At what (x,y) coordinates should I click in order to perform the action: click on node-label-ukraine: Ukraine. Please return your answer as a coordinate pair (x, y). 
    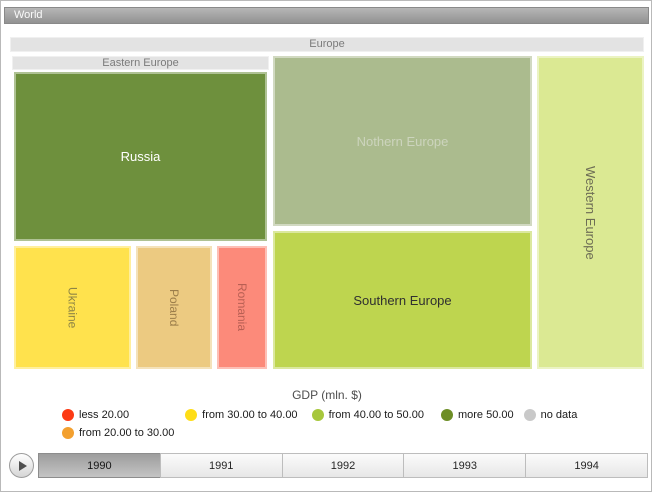
    Looking at the image, I should click on (72, 307).